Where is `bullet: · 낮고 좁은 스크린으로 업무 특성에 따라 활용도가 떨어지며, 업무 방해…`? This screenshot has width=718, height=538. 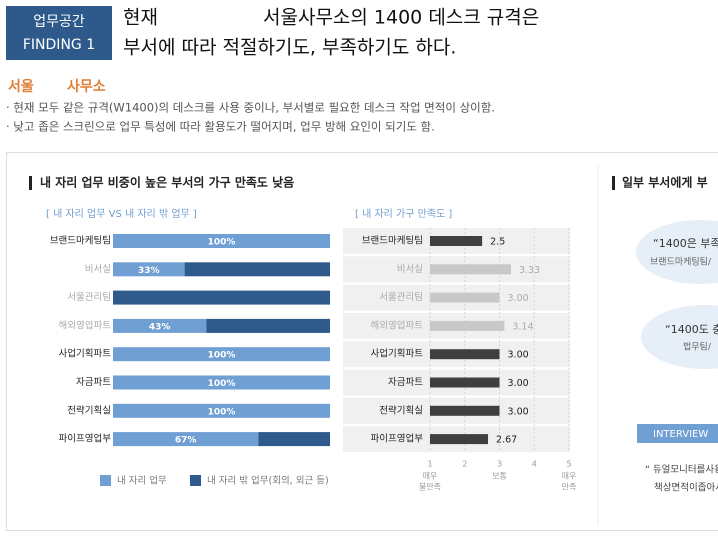
bullet: · 낮고 좁은 스크린으로 업무 특성에 따라 활용도가 떨어지며, 업무 방해… is located at coordinates (220, 127).